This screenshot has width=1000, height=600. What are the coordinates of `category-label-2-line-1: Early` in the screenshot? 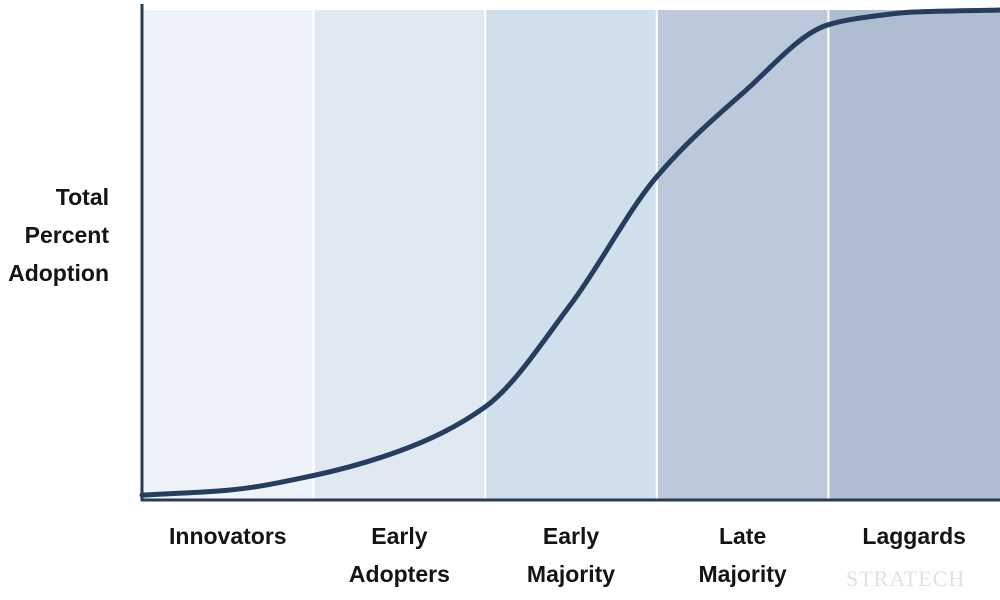 It's located at (399, 536).